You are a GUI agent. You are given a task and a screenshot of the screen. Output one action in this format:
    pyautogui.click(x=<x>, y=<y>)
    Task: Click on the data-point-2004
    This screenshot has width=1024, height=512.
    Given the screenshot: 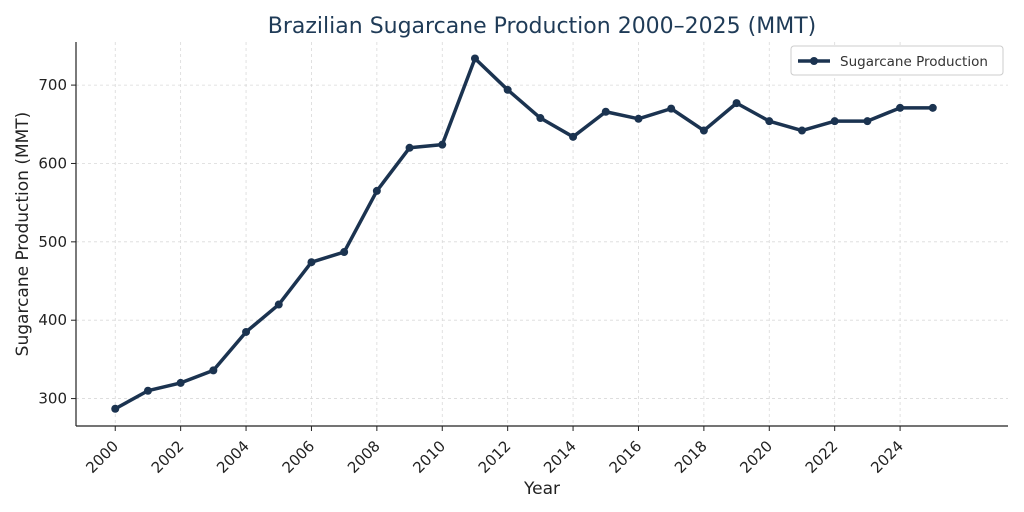 What is the action you would take?
    pyautogui.click(x=246, y=331)
    